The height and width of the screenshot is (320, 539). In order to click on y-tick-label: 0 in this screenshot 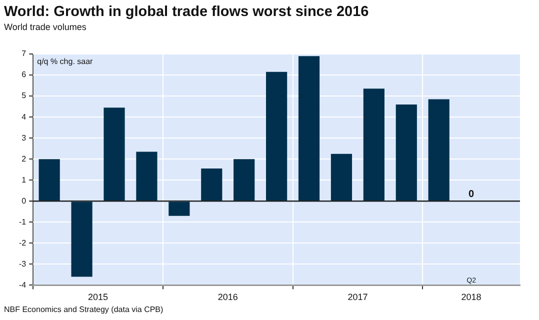, I will do `click(24, 201)`.